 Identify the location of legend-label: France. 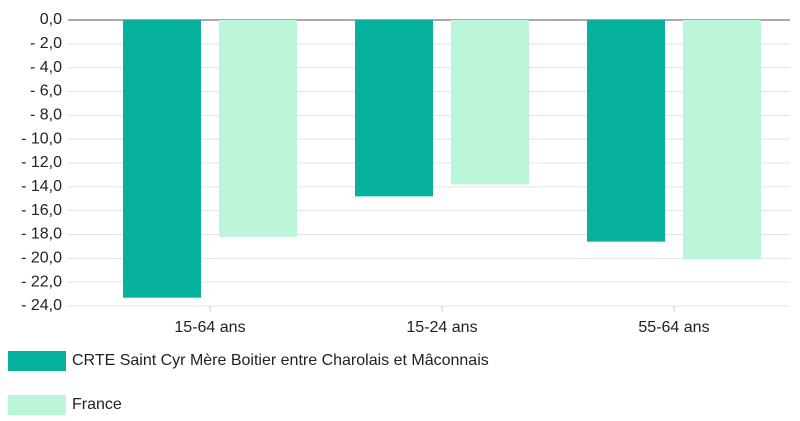
(97, 404).